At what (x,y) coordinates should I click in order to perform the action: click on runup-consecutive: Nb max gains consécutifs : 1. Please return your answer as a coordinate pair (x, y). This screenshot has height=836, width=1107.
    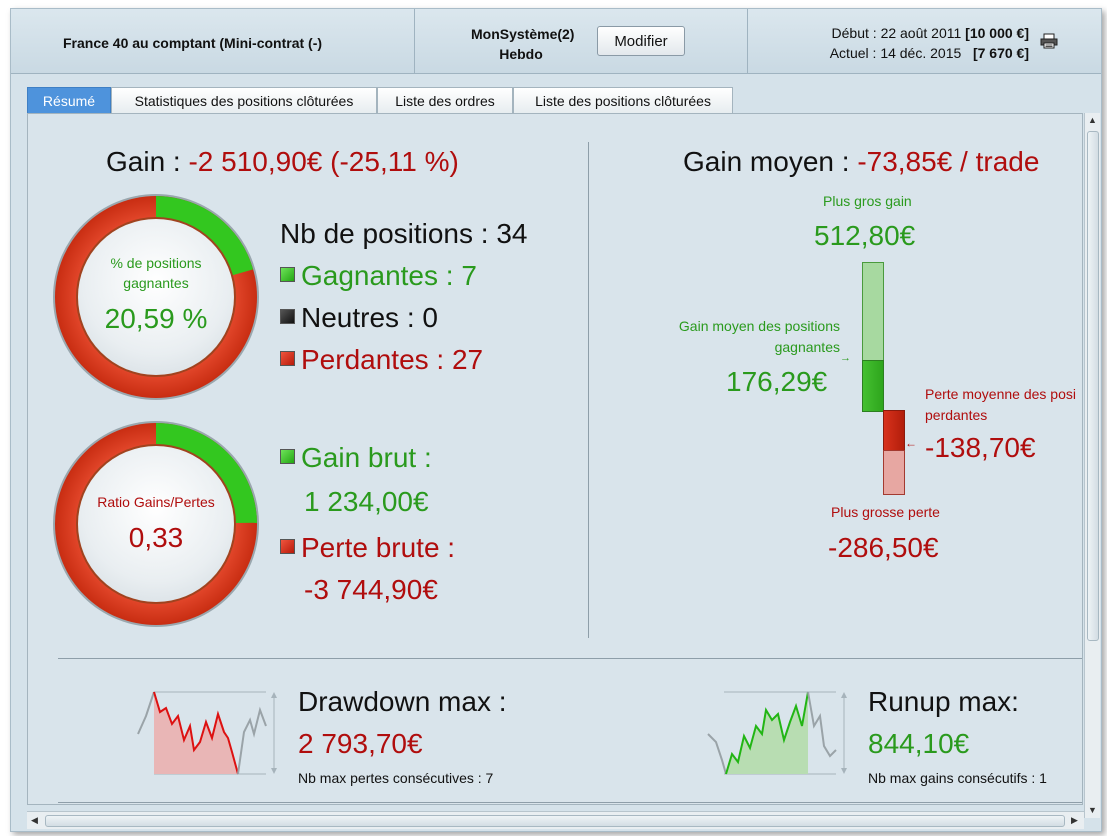
    Looking at the image, I should click on (957, 778).